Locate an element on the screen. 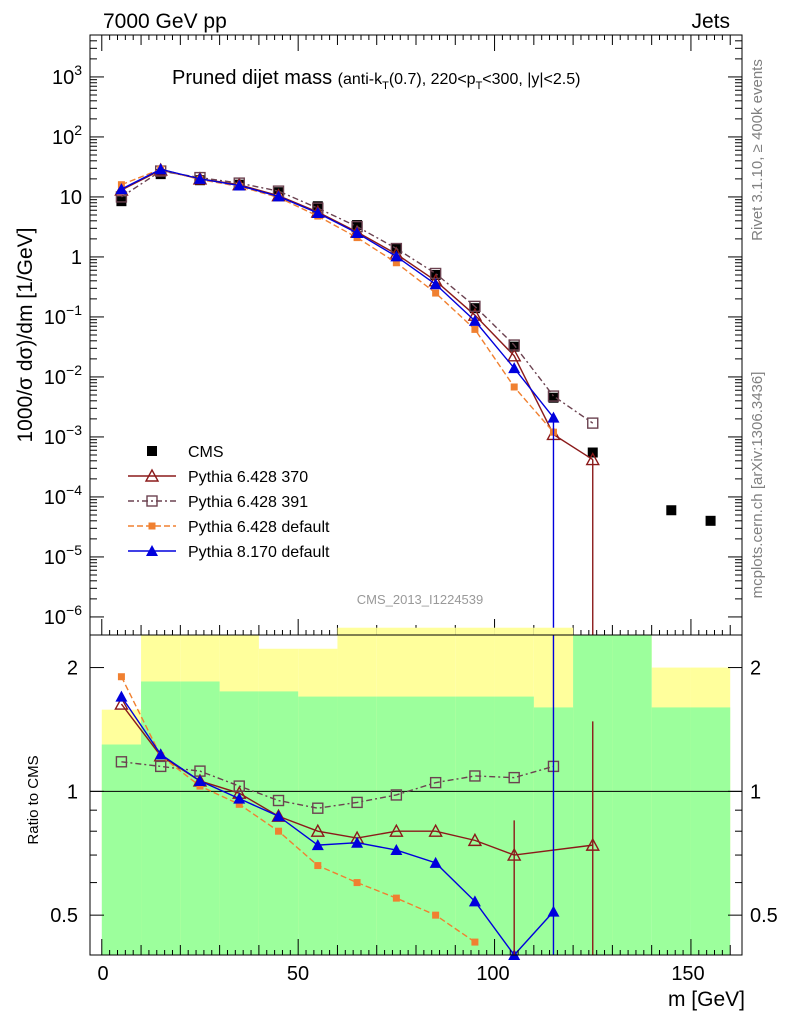 Image resolution: width=786 pixels, height=1024 pixels. series-line-p6def is located at coordinates (337, 300).